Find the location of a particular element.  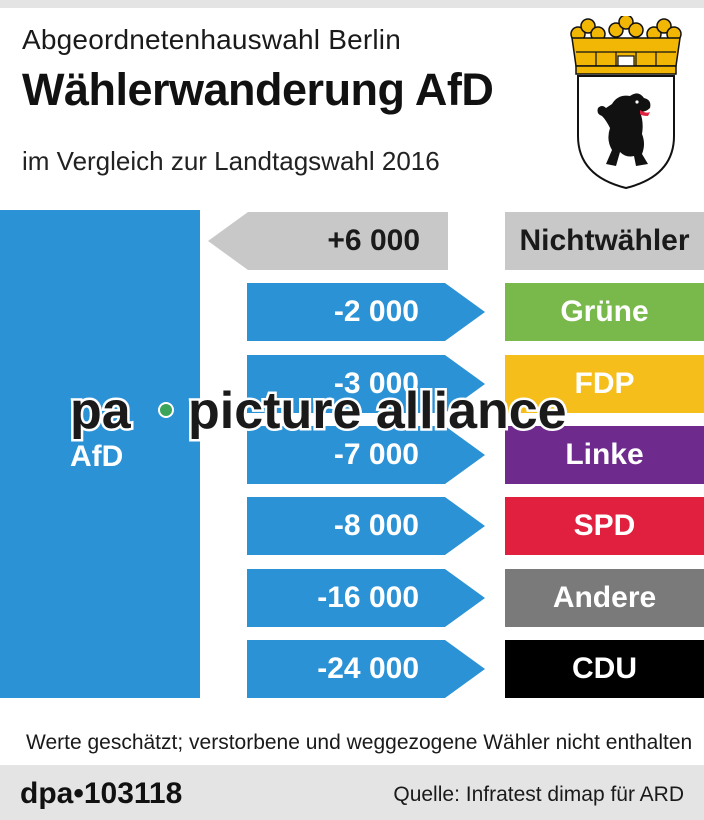

berlin-bear-crest-icon is located at coordinates (626, 103).